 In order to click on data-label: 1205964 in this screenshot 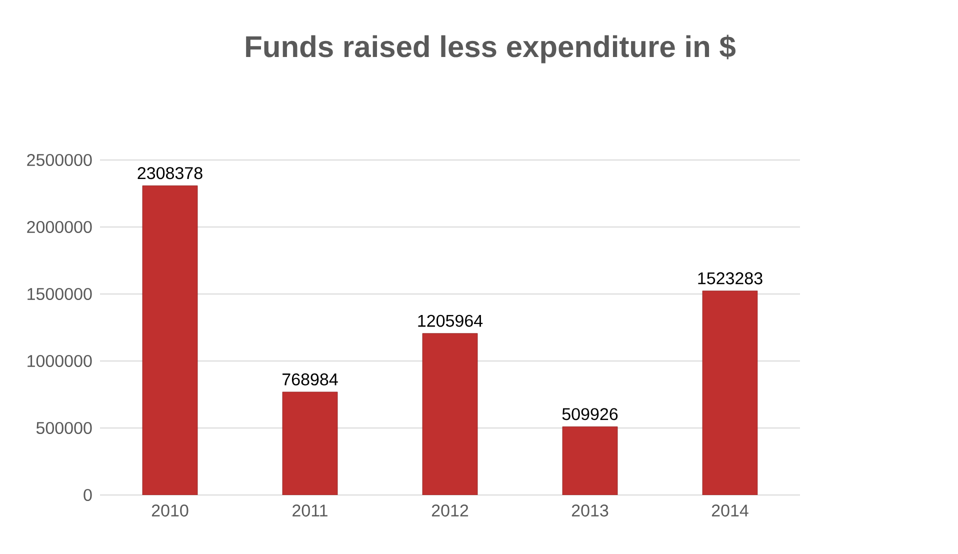, I will do `click(450, 320)`.